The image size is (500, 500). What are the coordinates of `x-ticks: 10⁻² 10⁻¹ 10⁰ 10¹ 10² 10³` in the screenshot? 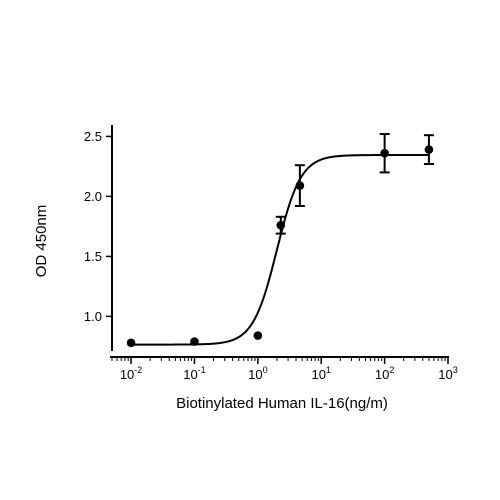 It's located at (284, 369).